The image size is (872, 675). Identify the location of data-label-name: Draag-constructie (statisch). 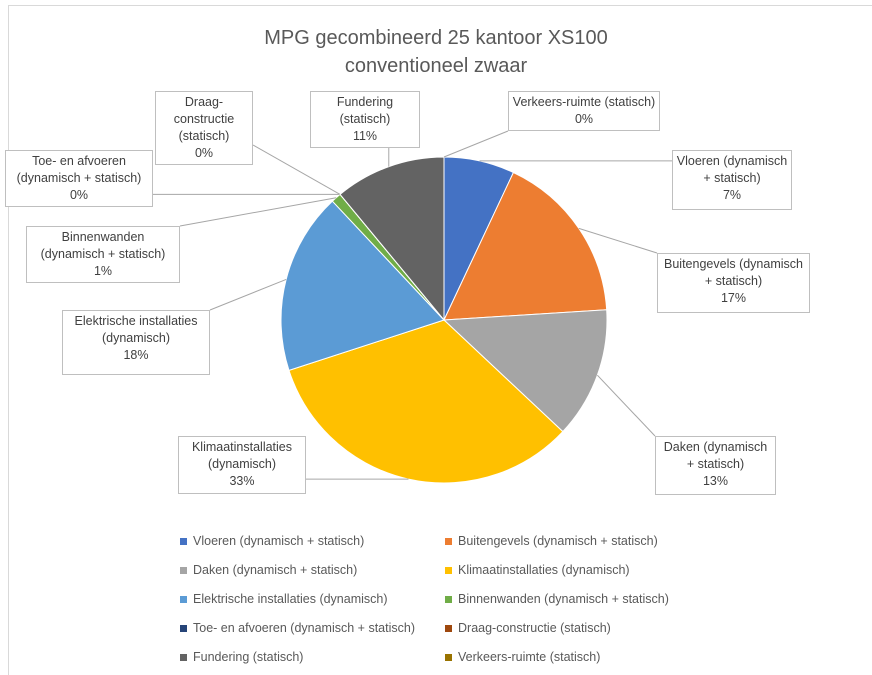
(204, 119).